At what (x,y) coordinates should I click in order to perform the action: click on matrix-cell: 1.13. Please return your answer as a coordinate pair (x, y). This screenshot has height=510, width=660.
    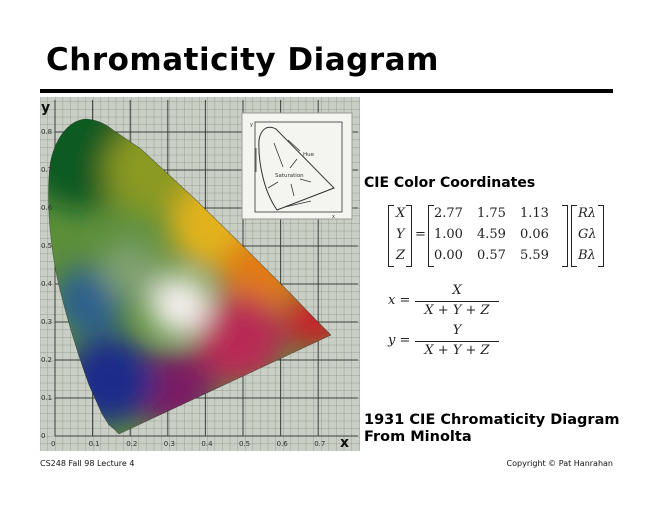
    Looking at the image, I should click on (534, 213).